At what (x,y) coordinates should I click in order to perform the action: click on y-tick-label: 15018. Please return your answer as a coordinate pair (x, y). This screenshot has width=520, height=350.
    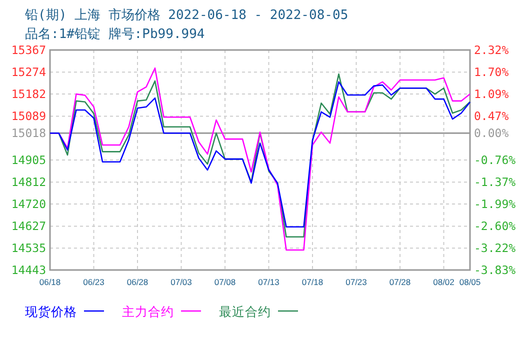
    Looking at the image, I should click on (28, 133).